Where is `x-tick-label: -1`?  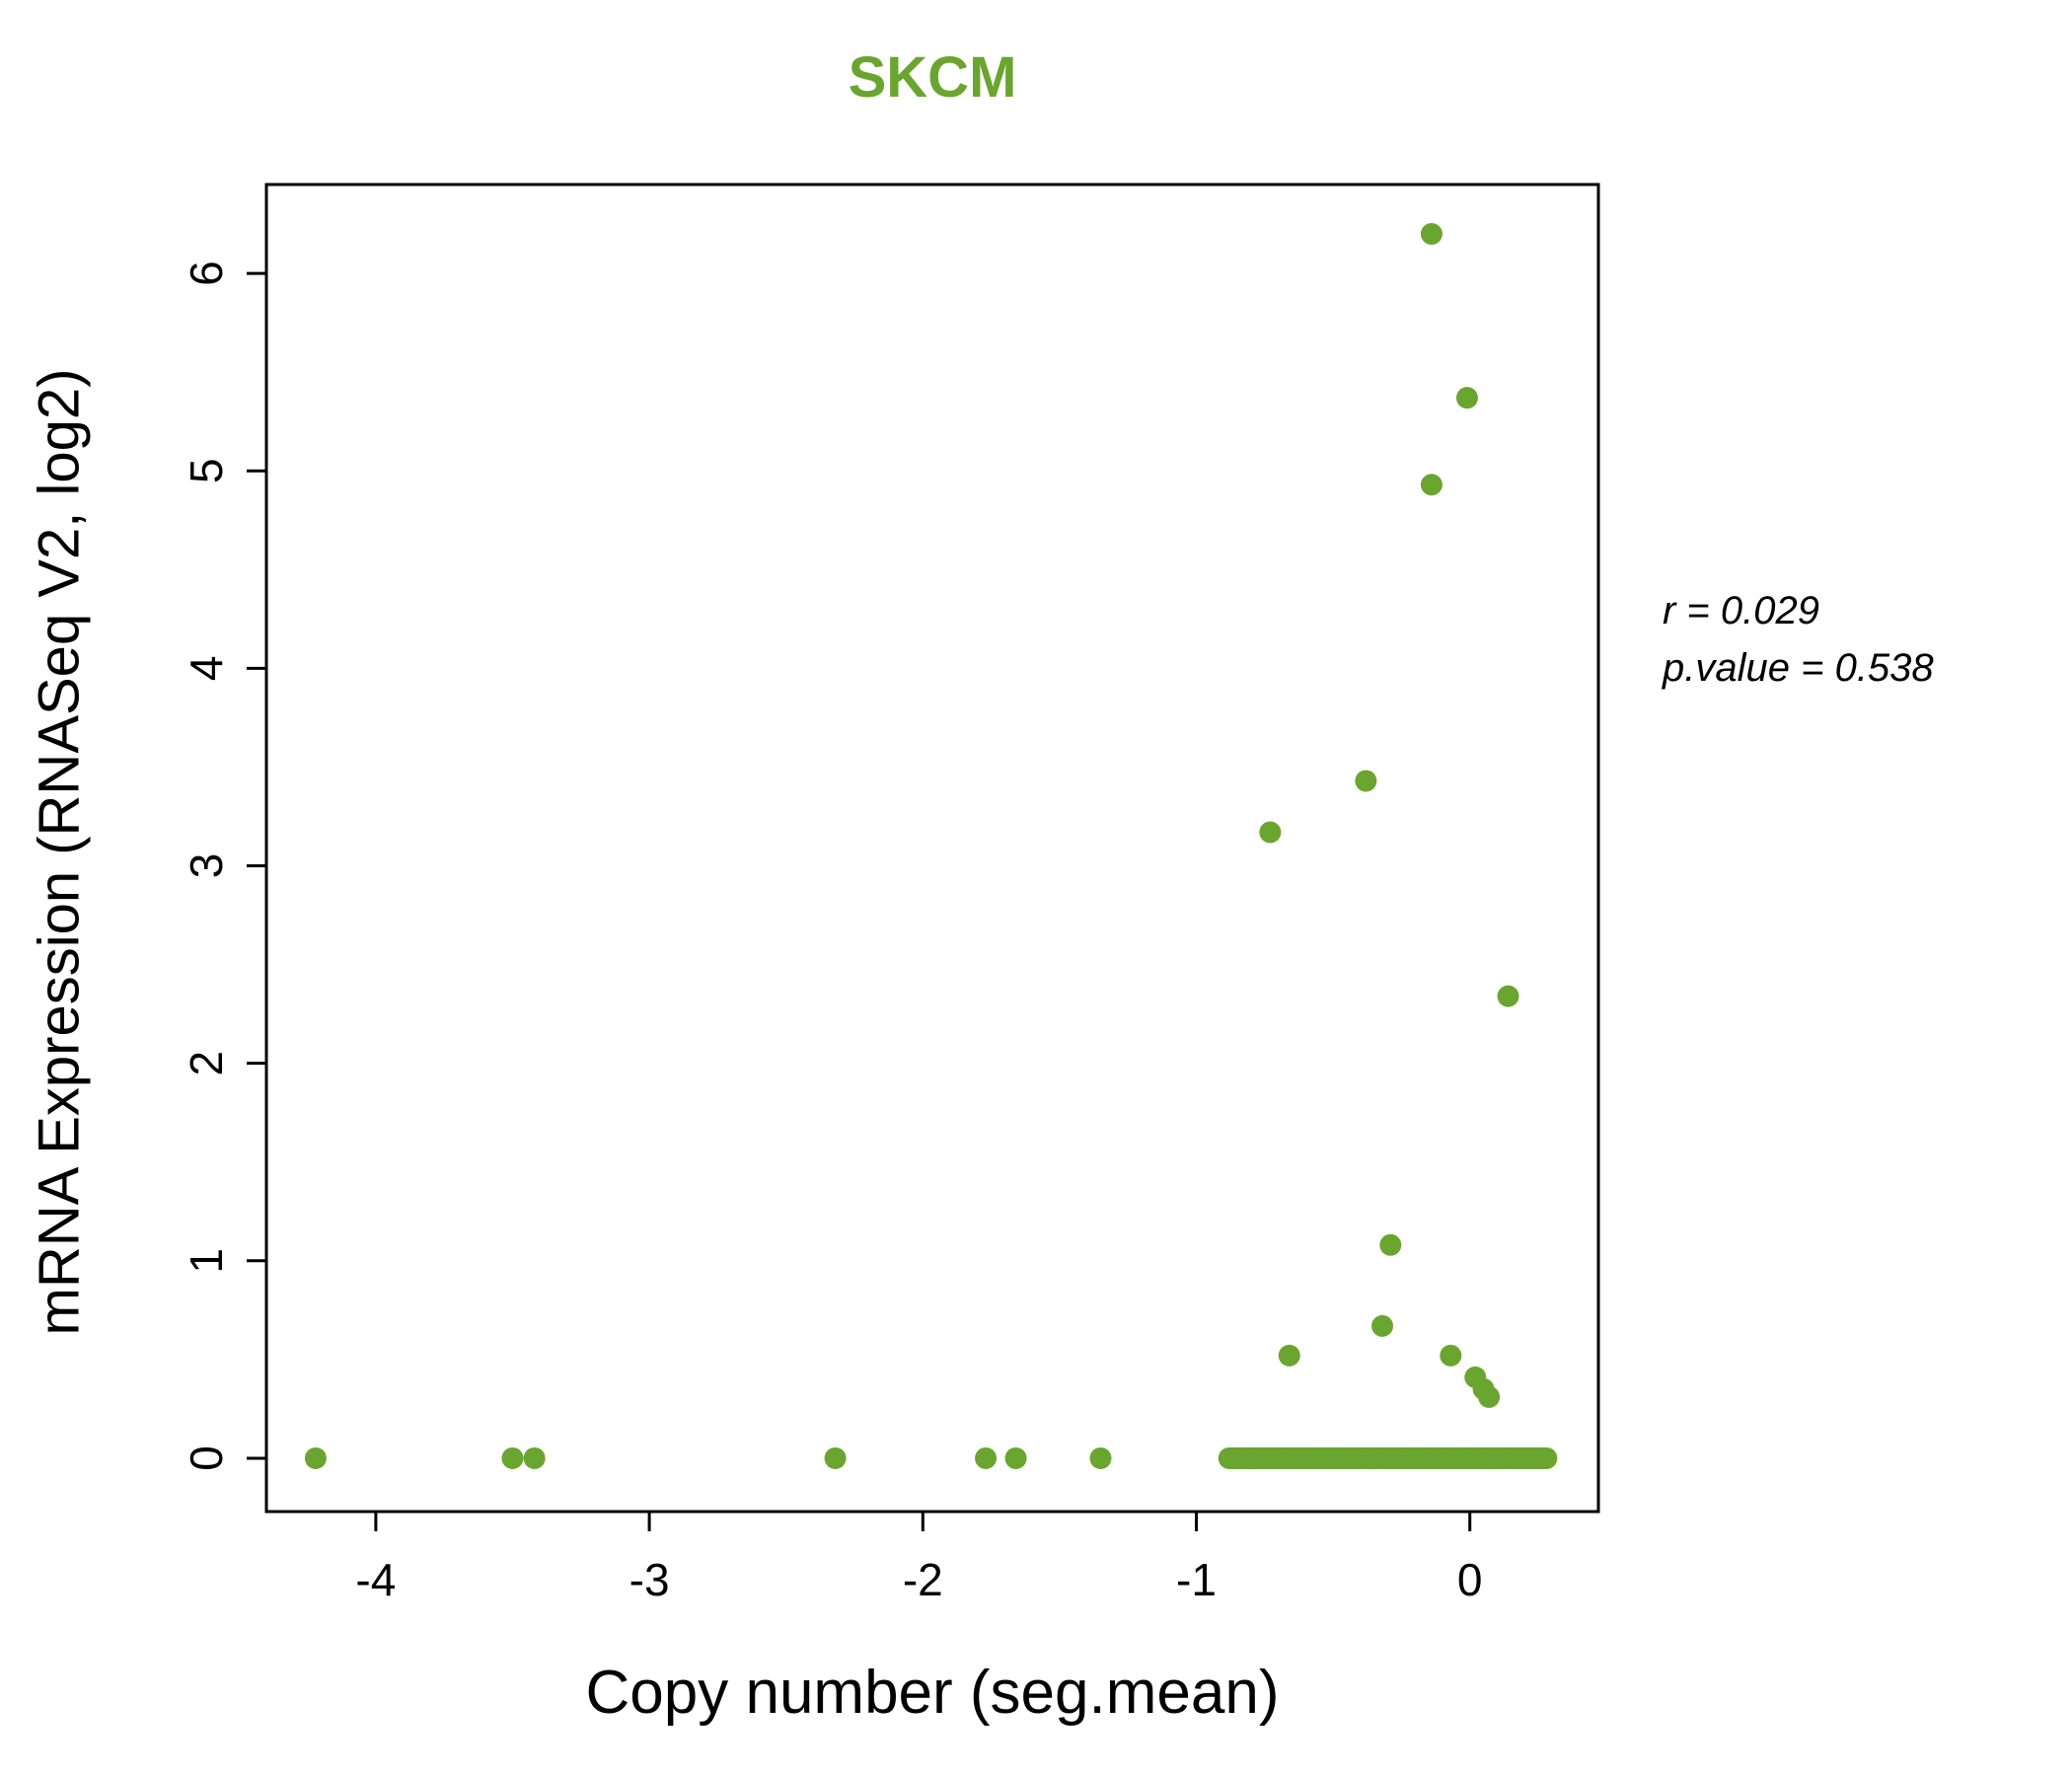
x-tick-label: -1 is located at coordinates (1196, 1580).